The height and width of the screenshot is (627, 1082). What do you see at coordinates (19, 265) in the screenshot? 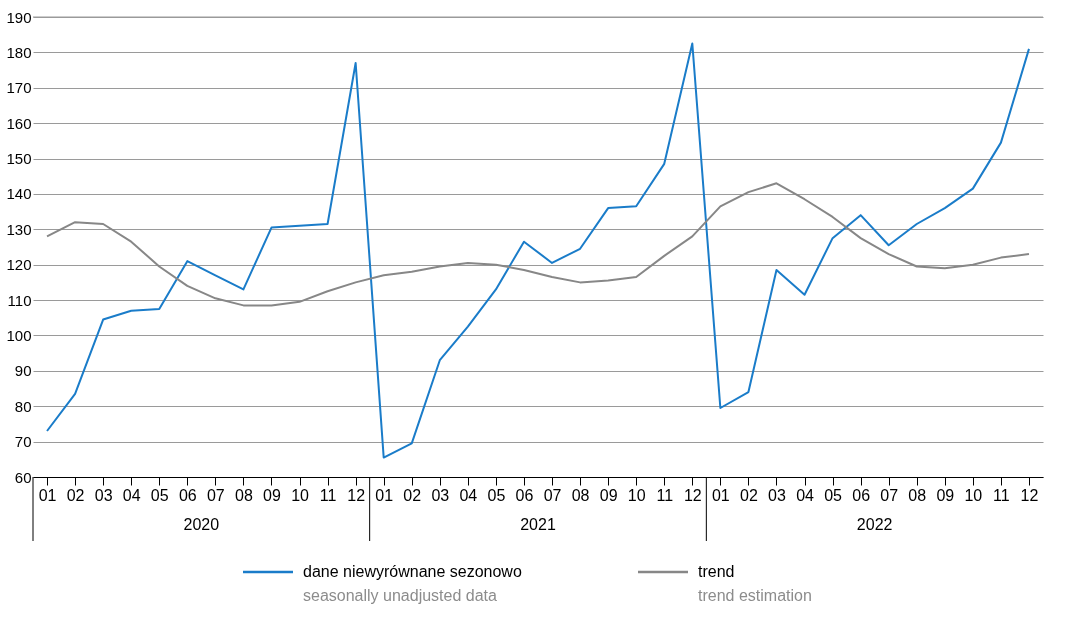
I see `y-tick-label: 120` at bounding box center [19, 265].